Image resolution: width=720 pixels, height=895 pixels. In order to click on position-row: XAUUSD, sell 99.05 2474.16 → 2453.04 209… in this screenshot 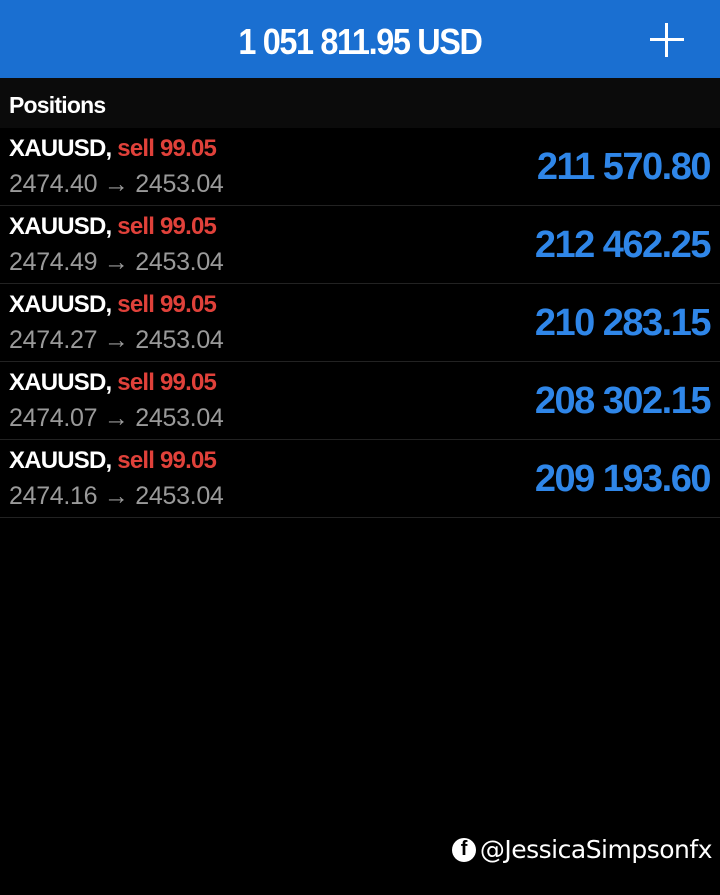, I will do `click(360, 479)`.